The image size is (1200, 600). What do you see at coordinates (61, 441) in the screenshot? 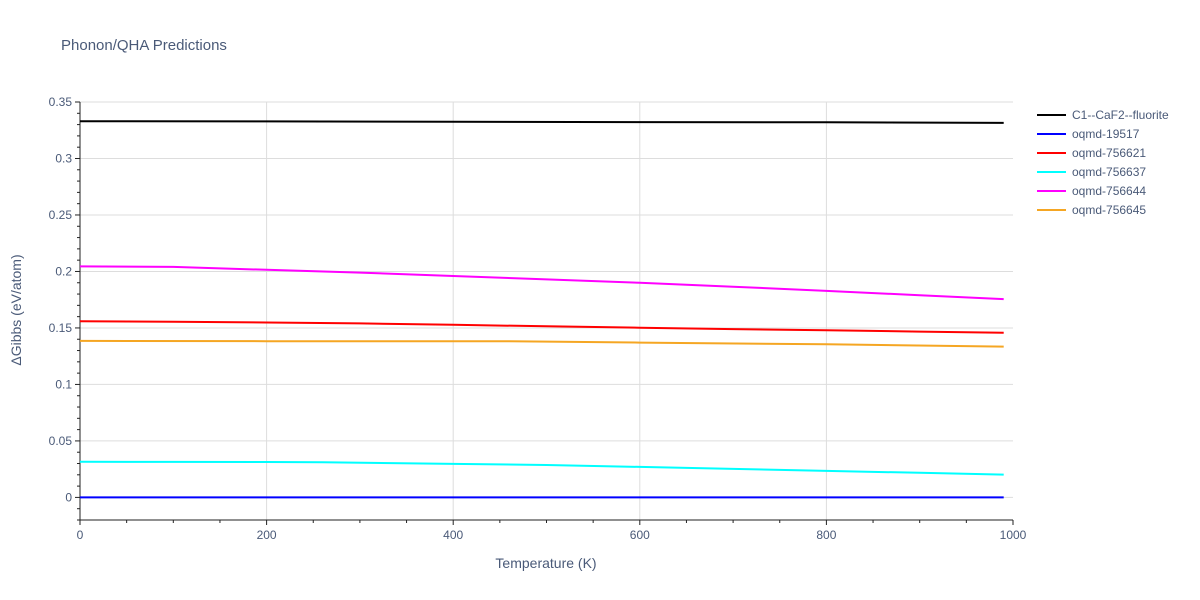
I see `y-tick-label: 0.05` at bounding box center [61, 441].